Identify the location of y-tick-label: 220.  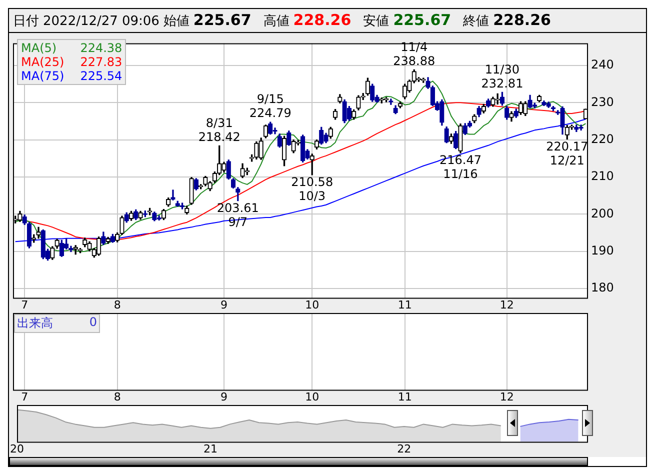
(602, 139).